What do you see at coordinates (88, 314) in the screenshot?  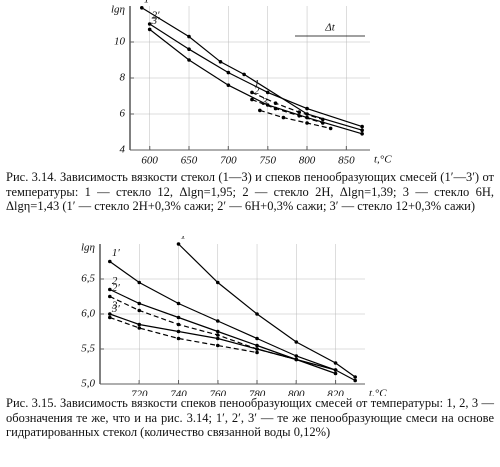 I see `y-tick-label: 6,0` at bounding box center [88, 314].